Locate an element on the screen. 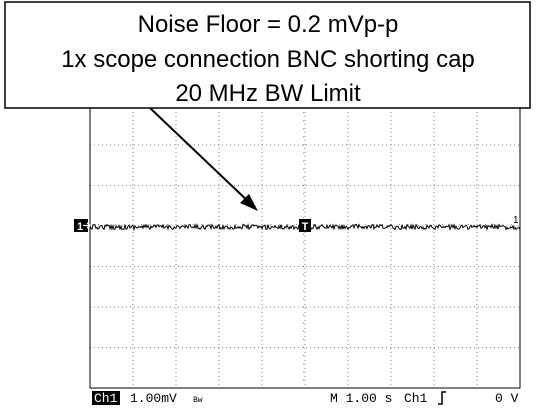 This screenshot has width=540, height=416. annotation-line: 1x scope connection BNC shorting cap is located at coordinates (268, 59).